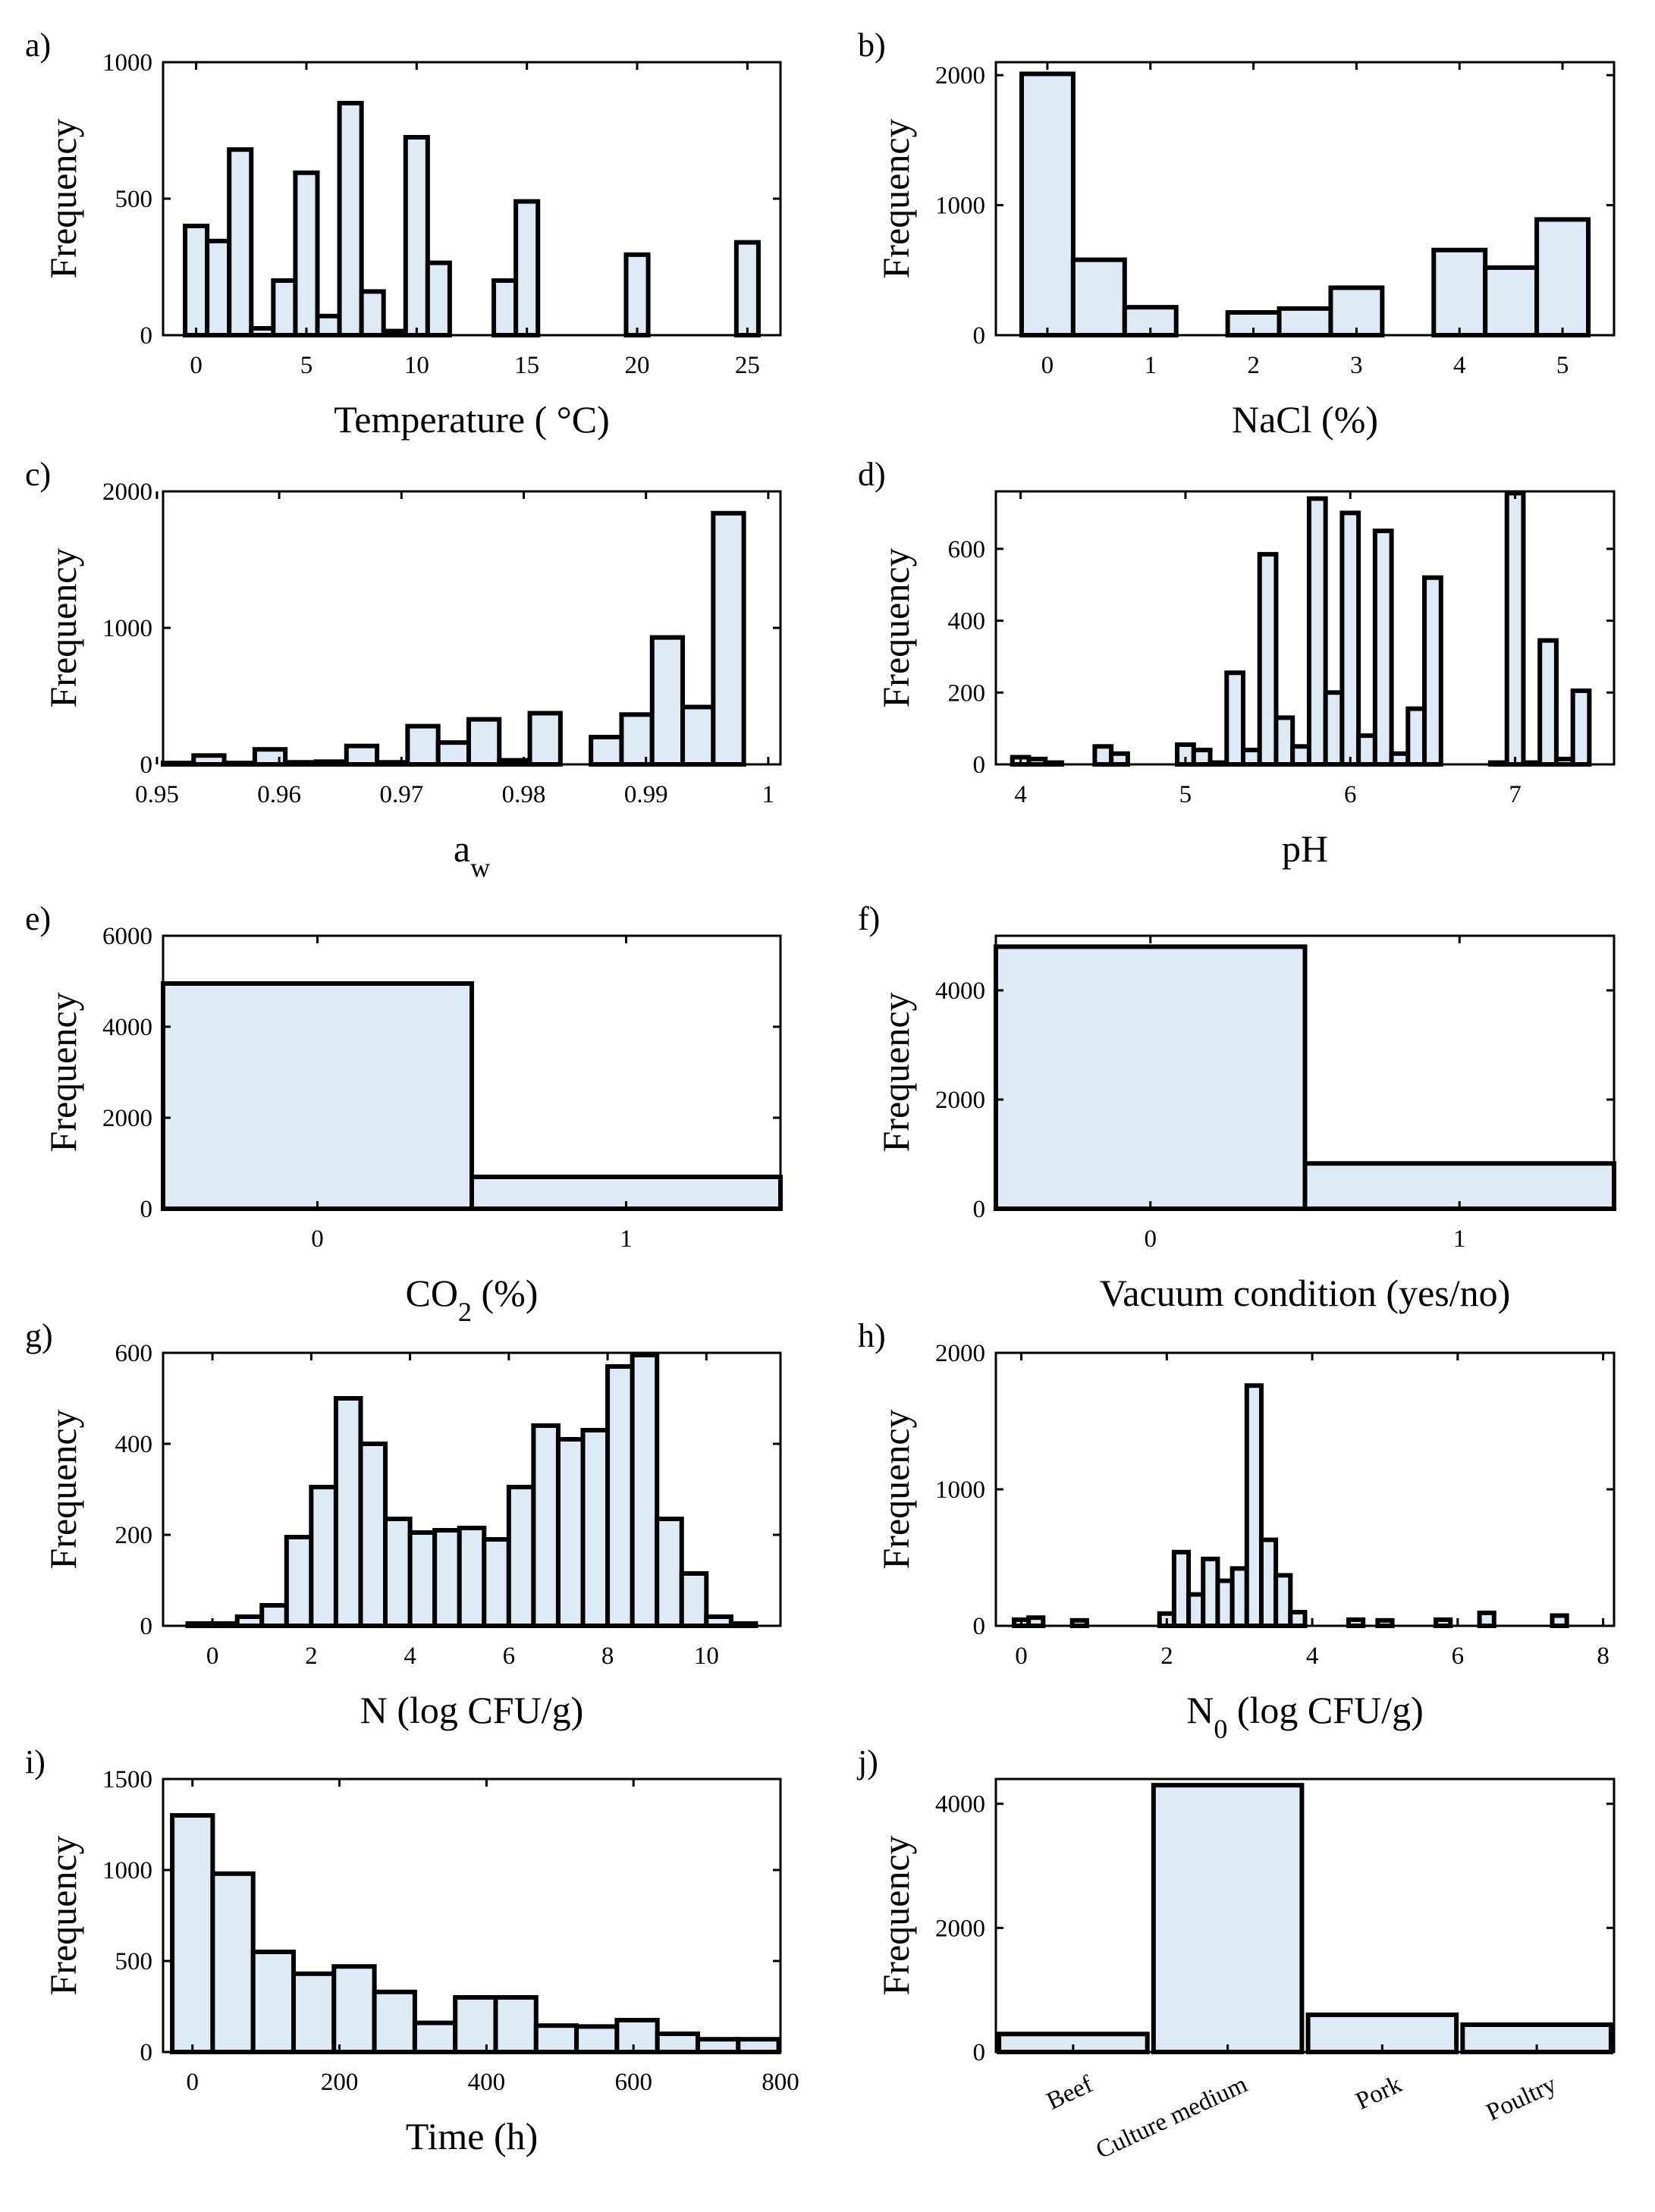 This screenshot has height=2212, width=1655. What do you see at coordinates (646, 795) in the screenshot?
I see `xtick-label: 0.99` at bounding box center [646, 795].